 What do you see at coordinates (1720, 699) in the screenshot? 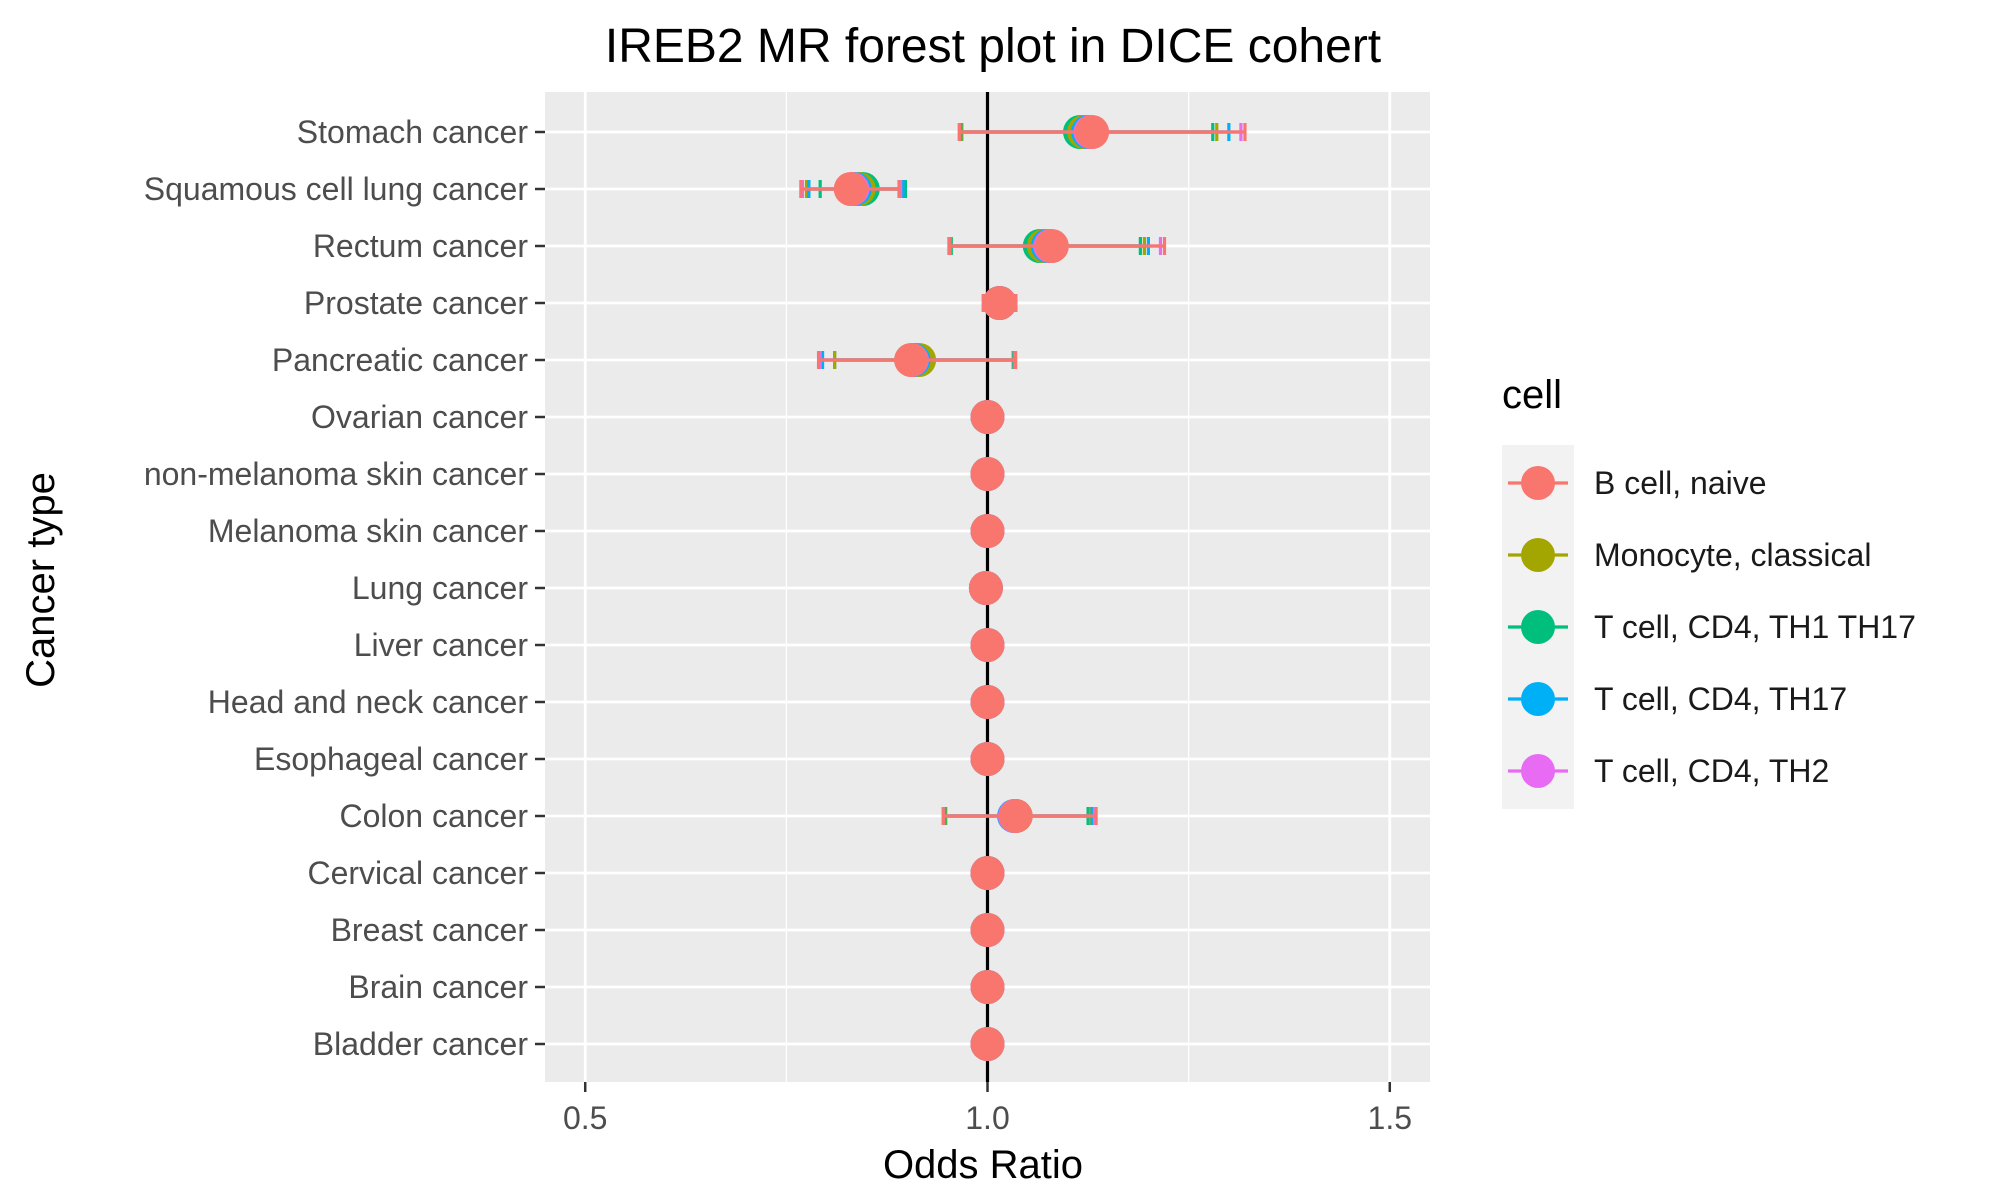
I see `legend-label: T cell, CD4, TH17` at bounding box center [1720, 699].